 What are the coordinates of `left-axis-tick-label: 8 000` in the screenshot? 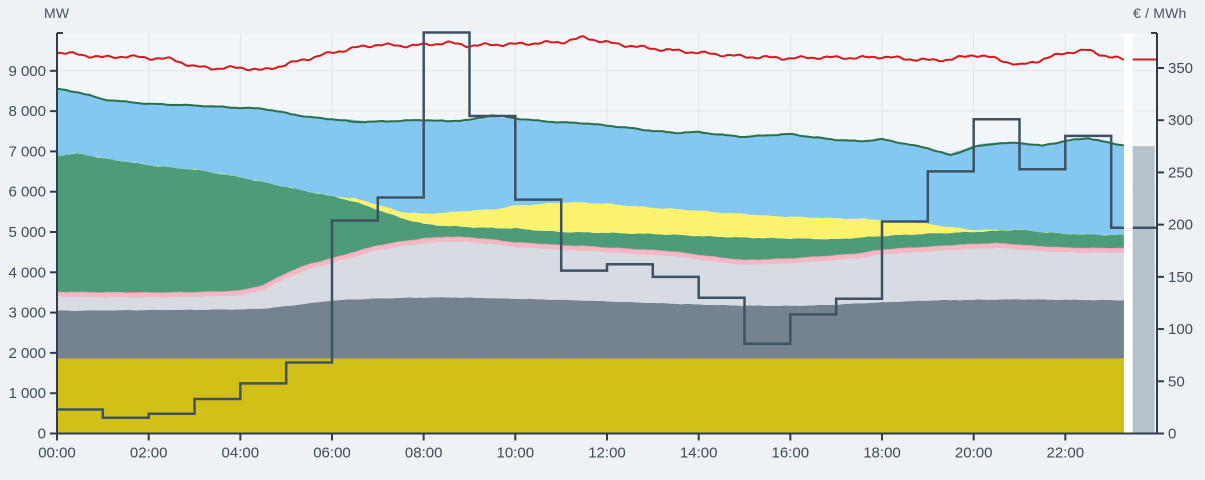 It's located at (27, 111).